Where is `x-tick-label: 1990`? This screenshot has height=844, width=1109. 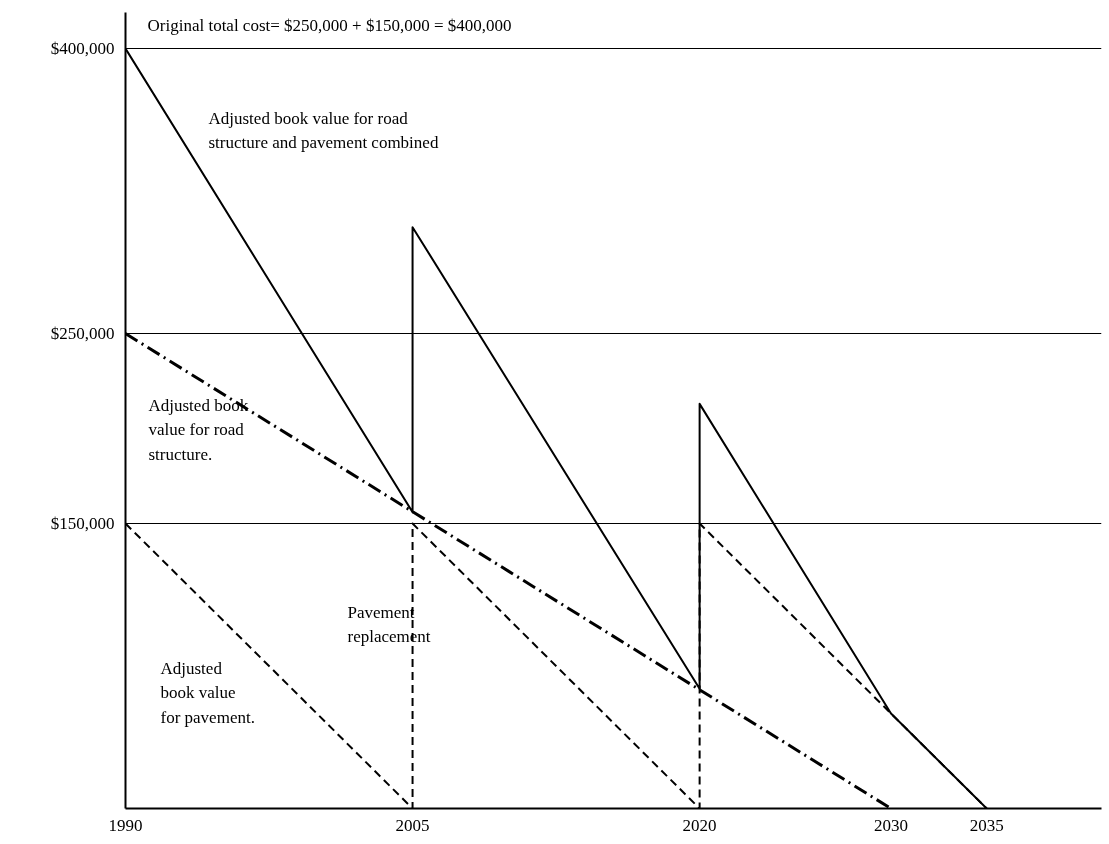 x-tick-label: 1990 is located at coordinates (125, 825).